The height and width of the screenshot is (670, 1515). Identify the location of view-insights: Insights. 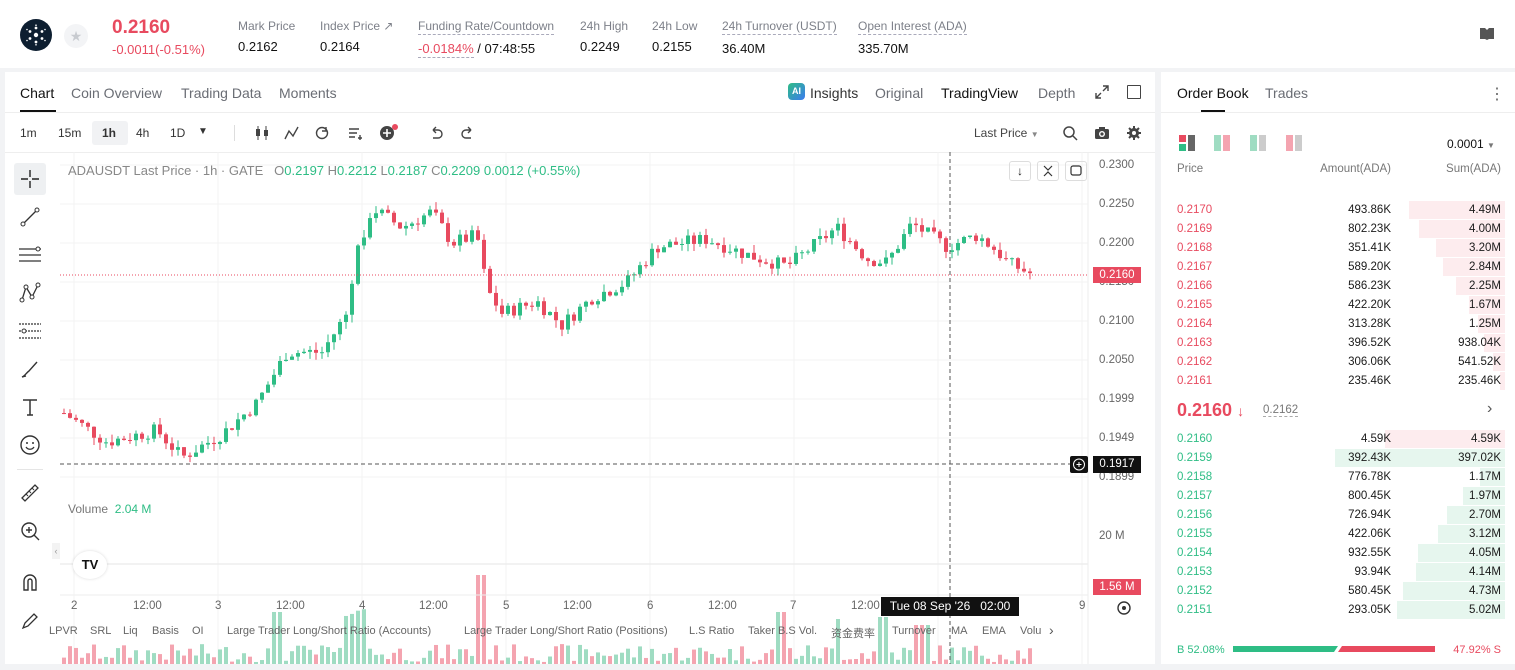
(834, 93).